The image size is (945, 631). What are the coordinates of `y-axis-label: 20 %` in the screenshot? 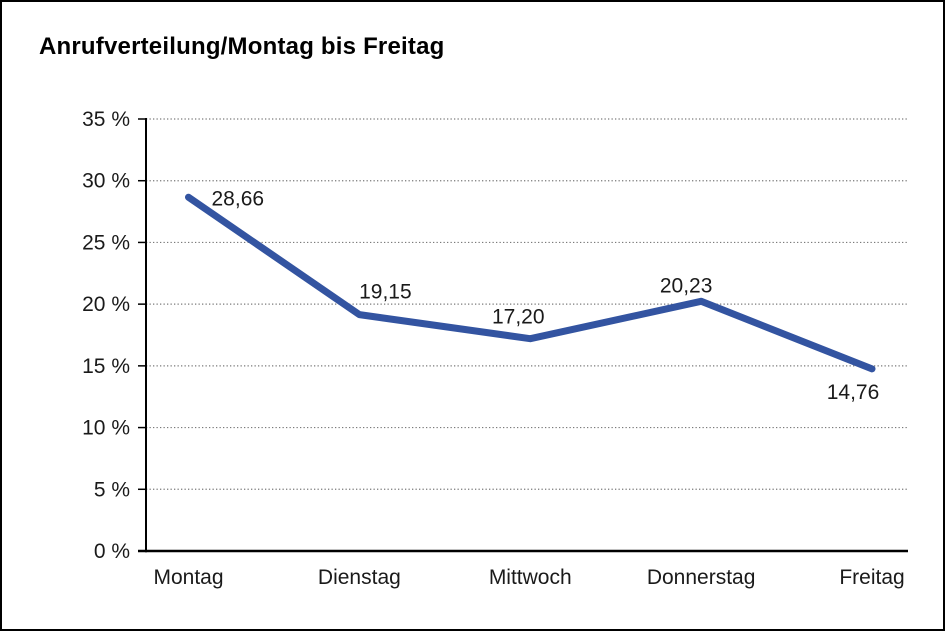 It's located at (106, 304).